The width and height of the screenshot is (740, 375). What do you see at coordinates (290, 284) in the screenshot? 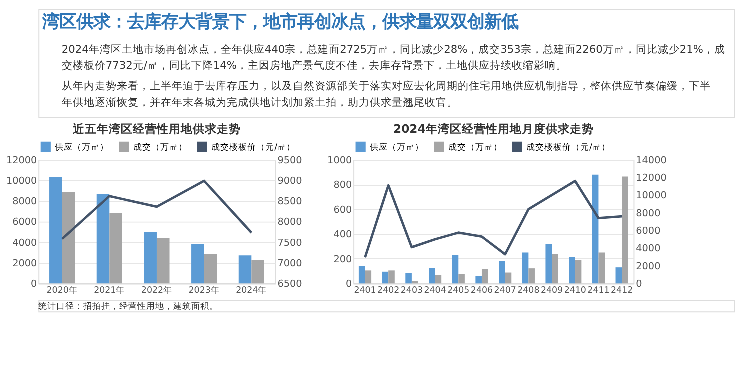
I see `y2-tick-label: 6500` at bounding box center [290, 284].